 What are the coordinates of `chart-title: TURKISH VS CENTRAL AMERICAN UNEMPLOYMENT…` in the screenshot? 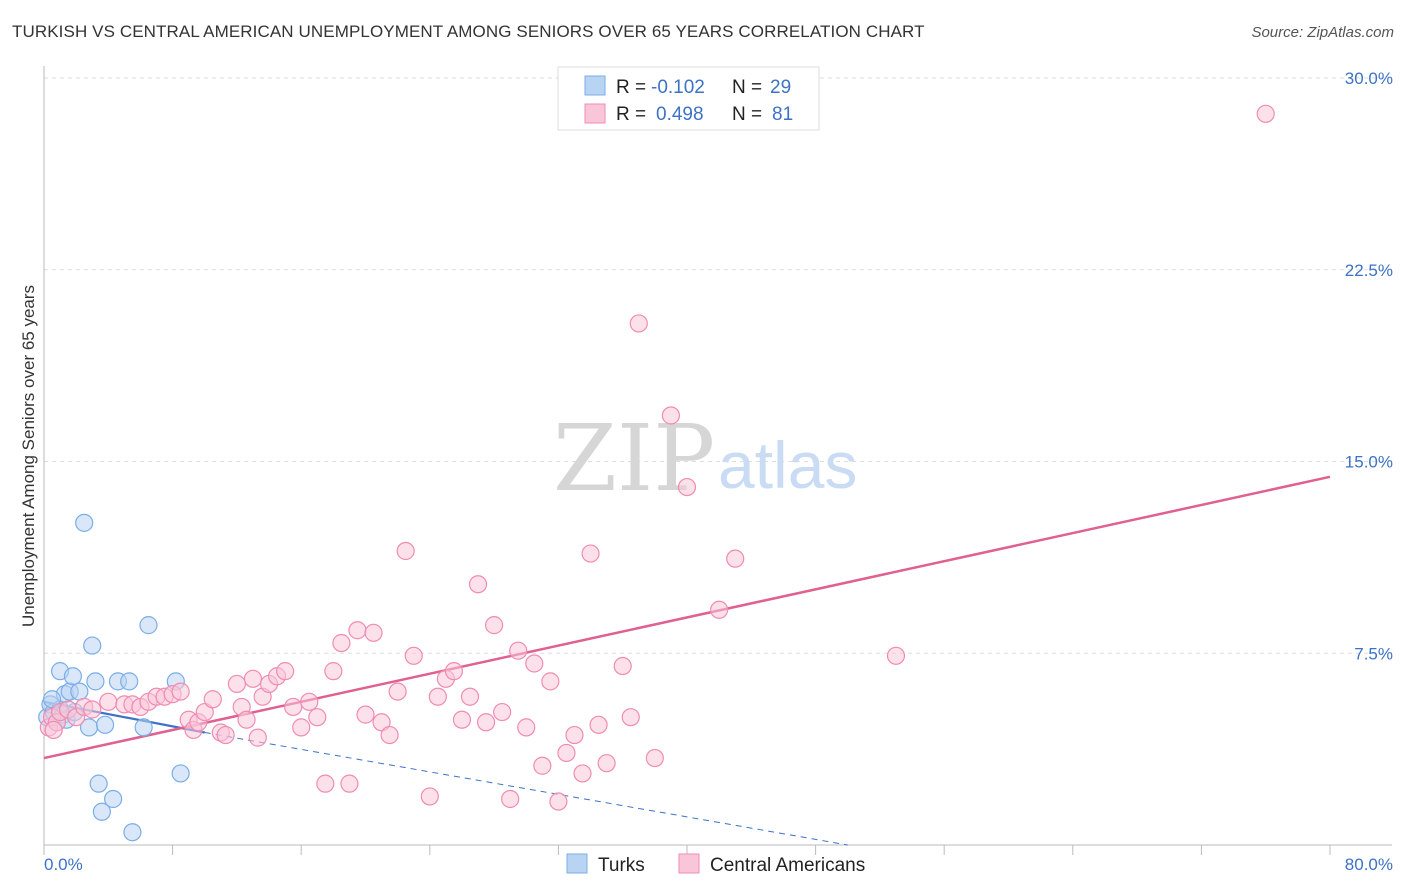 It's located at (468, 31).